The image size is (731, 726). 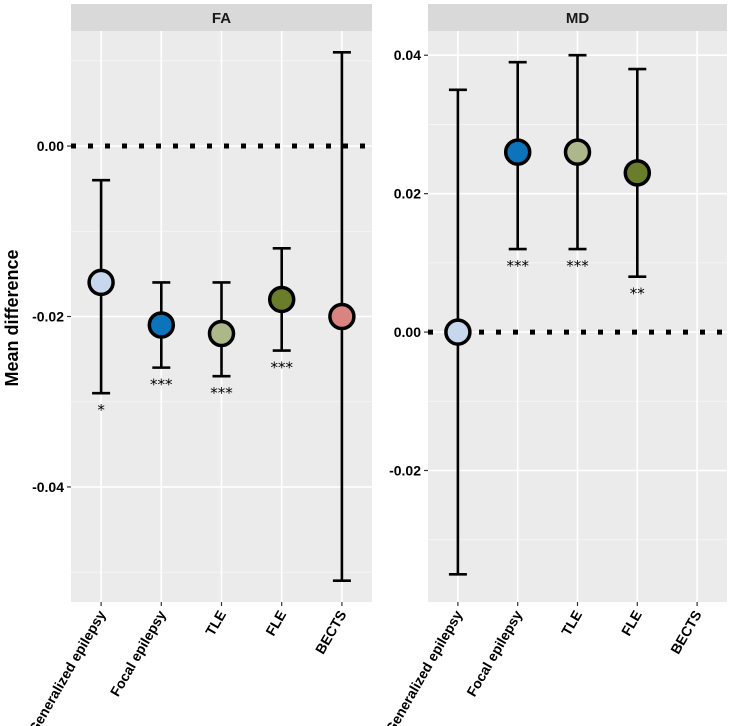 I want to click on y-tick-label: -0.04, so click(x=48, y=487).